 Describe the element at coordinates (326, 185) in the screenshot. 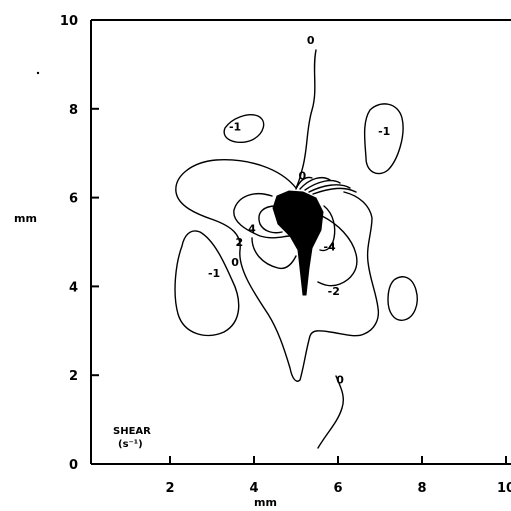

I see `hair-strokes` at that location.